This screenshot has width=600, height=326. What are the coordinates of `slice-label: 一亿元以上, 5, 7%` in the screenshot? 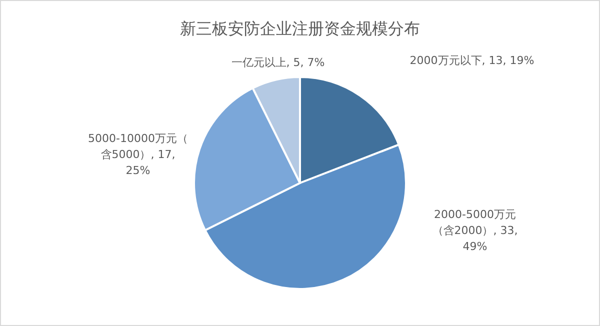 It's located at (278, 62).